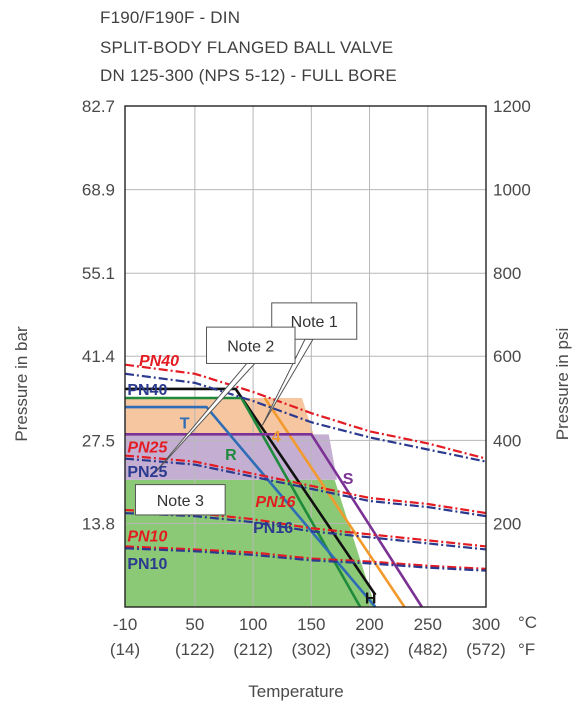 This screenshot has width=581, height=704. What do you see at coordinates (507, 523) in the screenshot?
I see `y-tick-label-psi: 200` at bounding box center [507, 523].